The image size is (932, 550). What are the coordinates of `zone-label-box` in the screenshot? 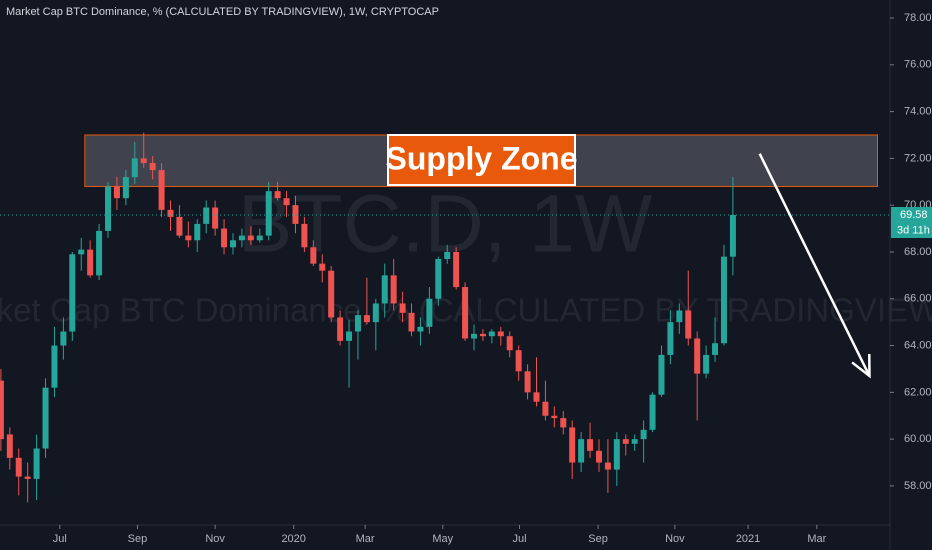 It's located at (481, 160).